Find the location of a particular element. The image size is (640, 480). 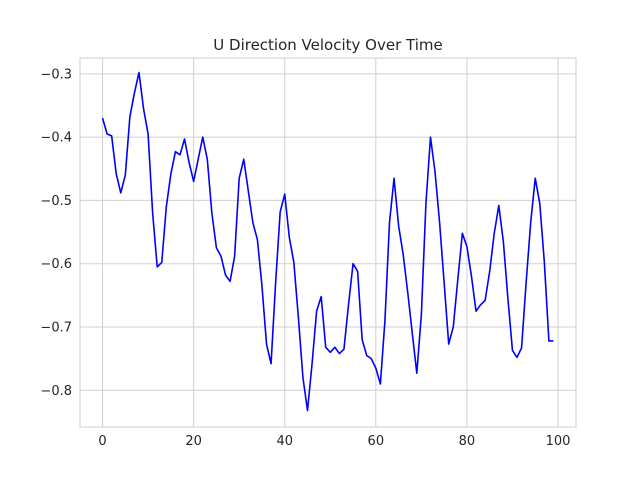

x-tick-label: 20 is located at coordinates (193, 441).